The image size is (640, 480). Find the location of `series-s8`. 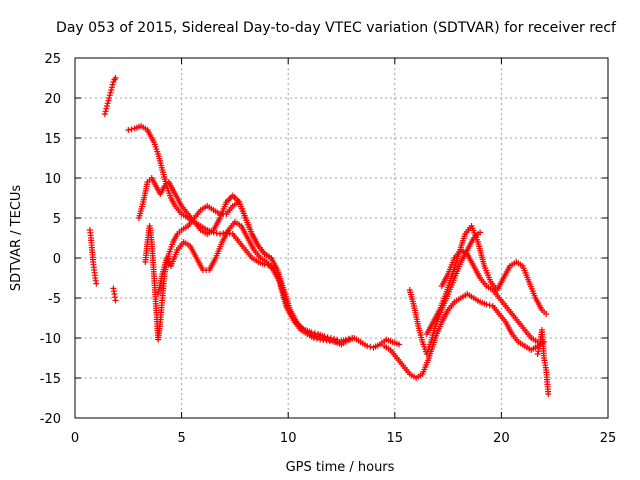

series-s8 is located at coordinates (464, 336).